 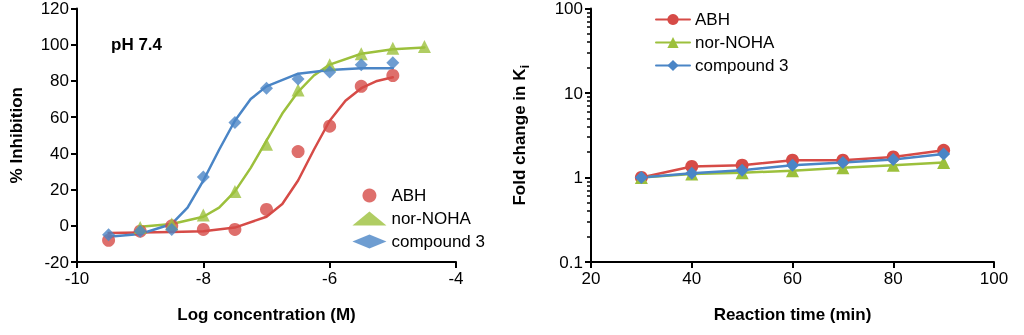 I want to click on x-tick-label: -4, so click(x=456, y=278).